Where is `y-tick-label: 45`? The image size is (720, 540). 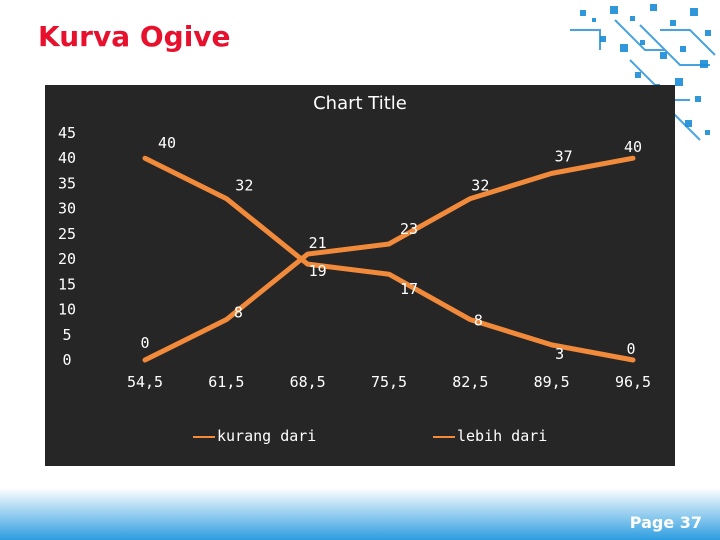
y-tick-label: 45 is located at coordinates (67, 133).